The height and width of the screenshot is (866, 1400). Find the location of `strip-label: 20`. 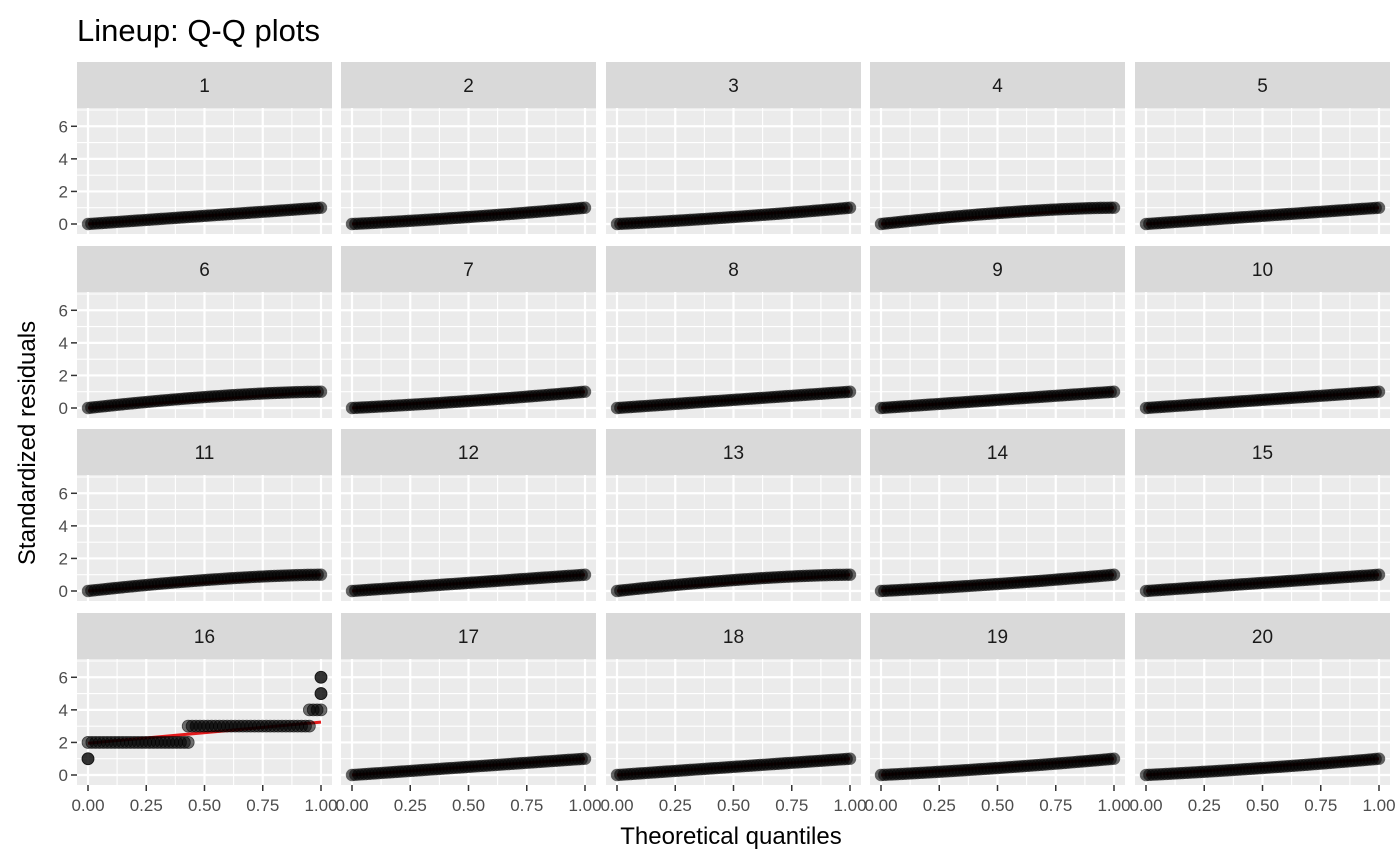

strip-label: 20 is located at coordinates (1262, 637).